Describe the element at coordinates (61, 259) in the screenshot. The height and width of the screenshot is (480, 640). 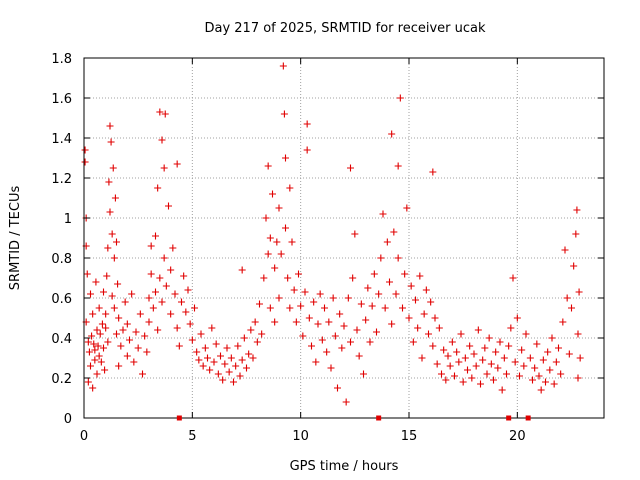
I see `y-tick-label: 0.8` at that location.